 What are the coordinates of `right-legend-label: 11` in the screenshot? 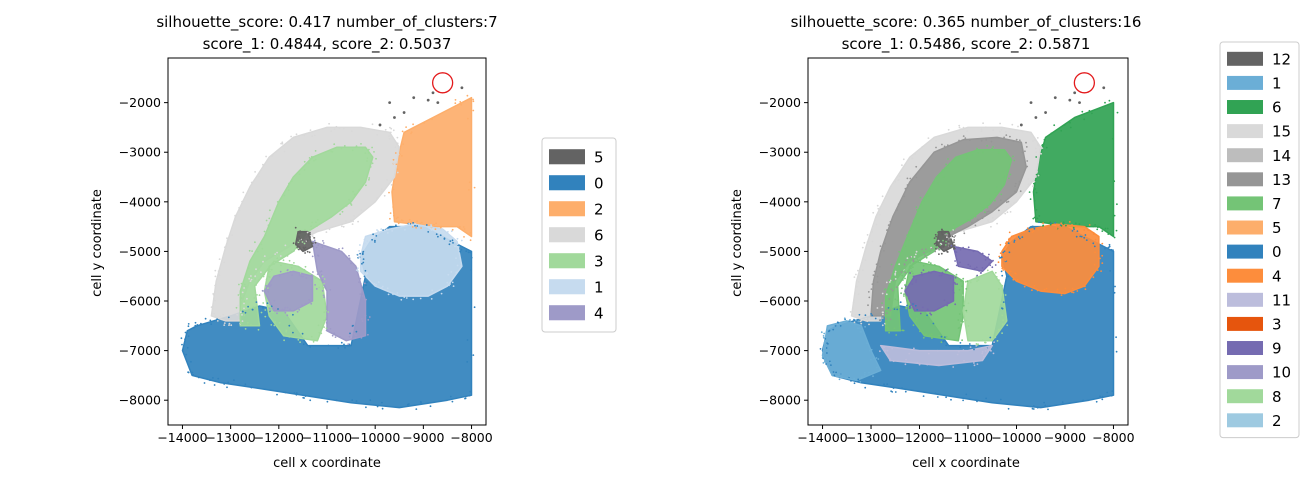 It's located at (1281, 300).